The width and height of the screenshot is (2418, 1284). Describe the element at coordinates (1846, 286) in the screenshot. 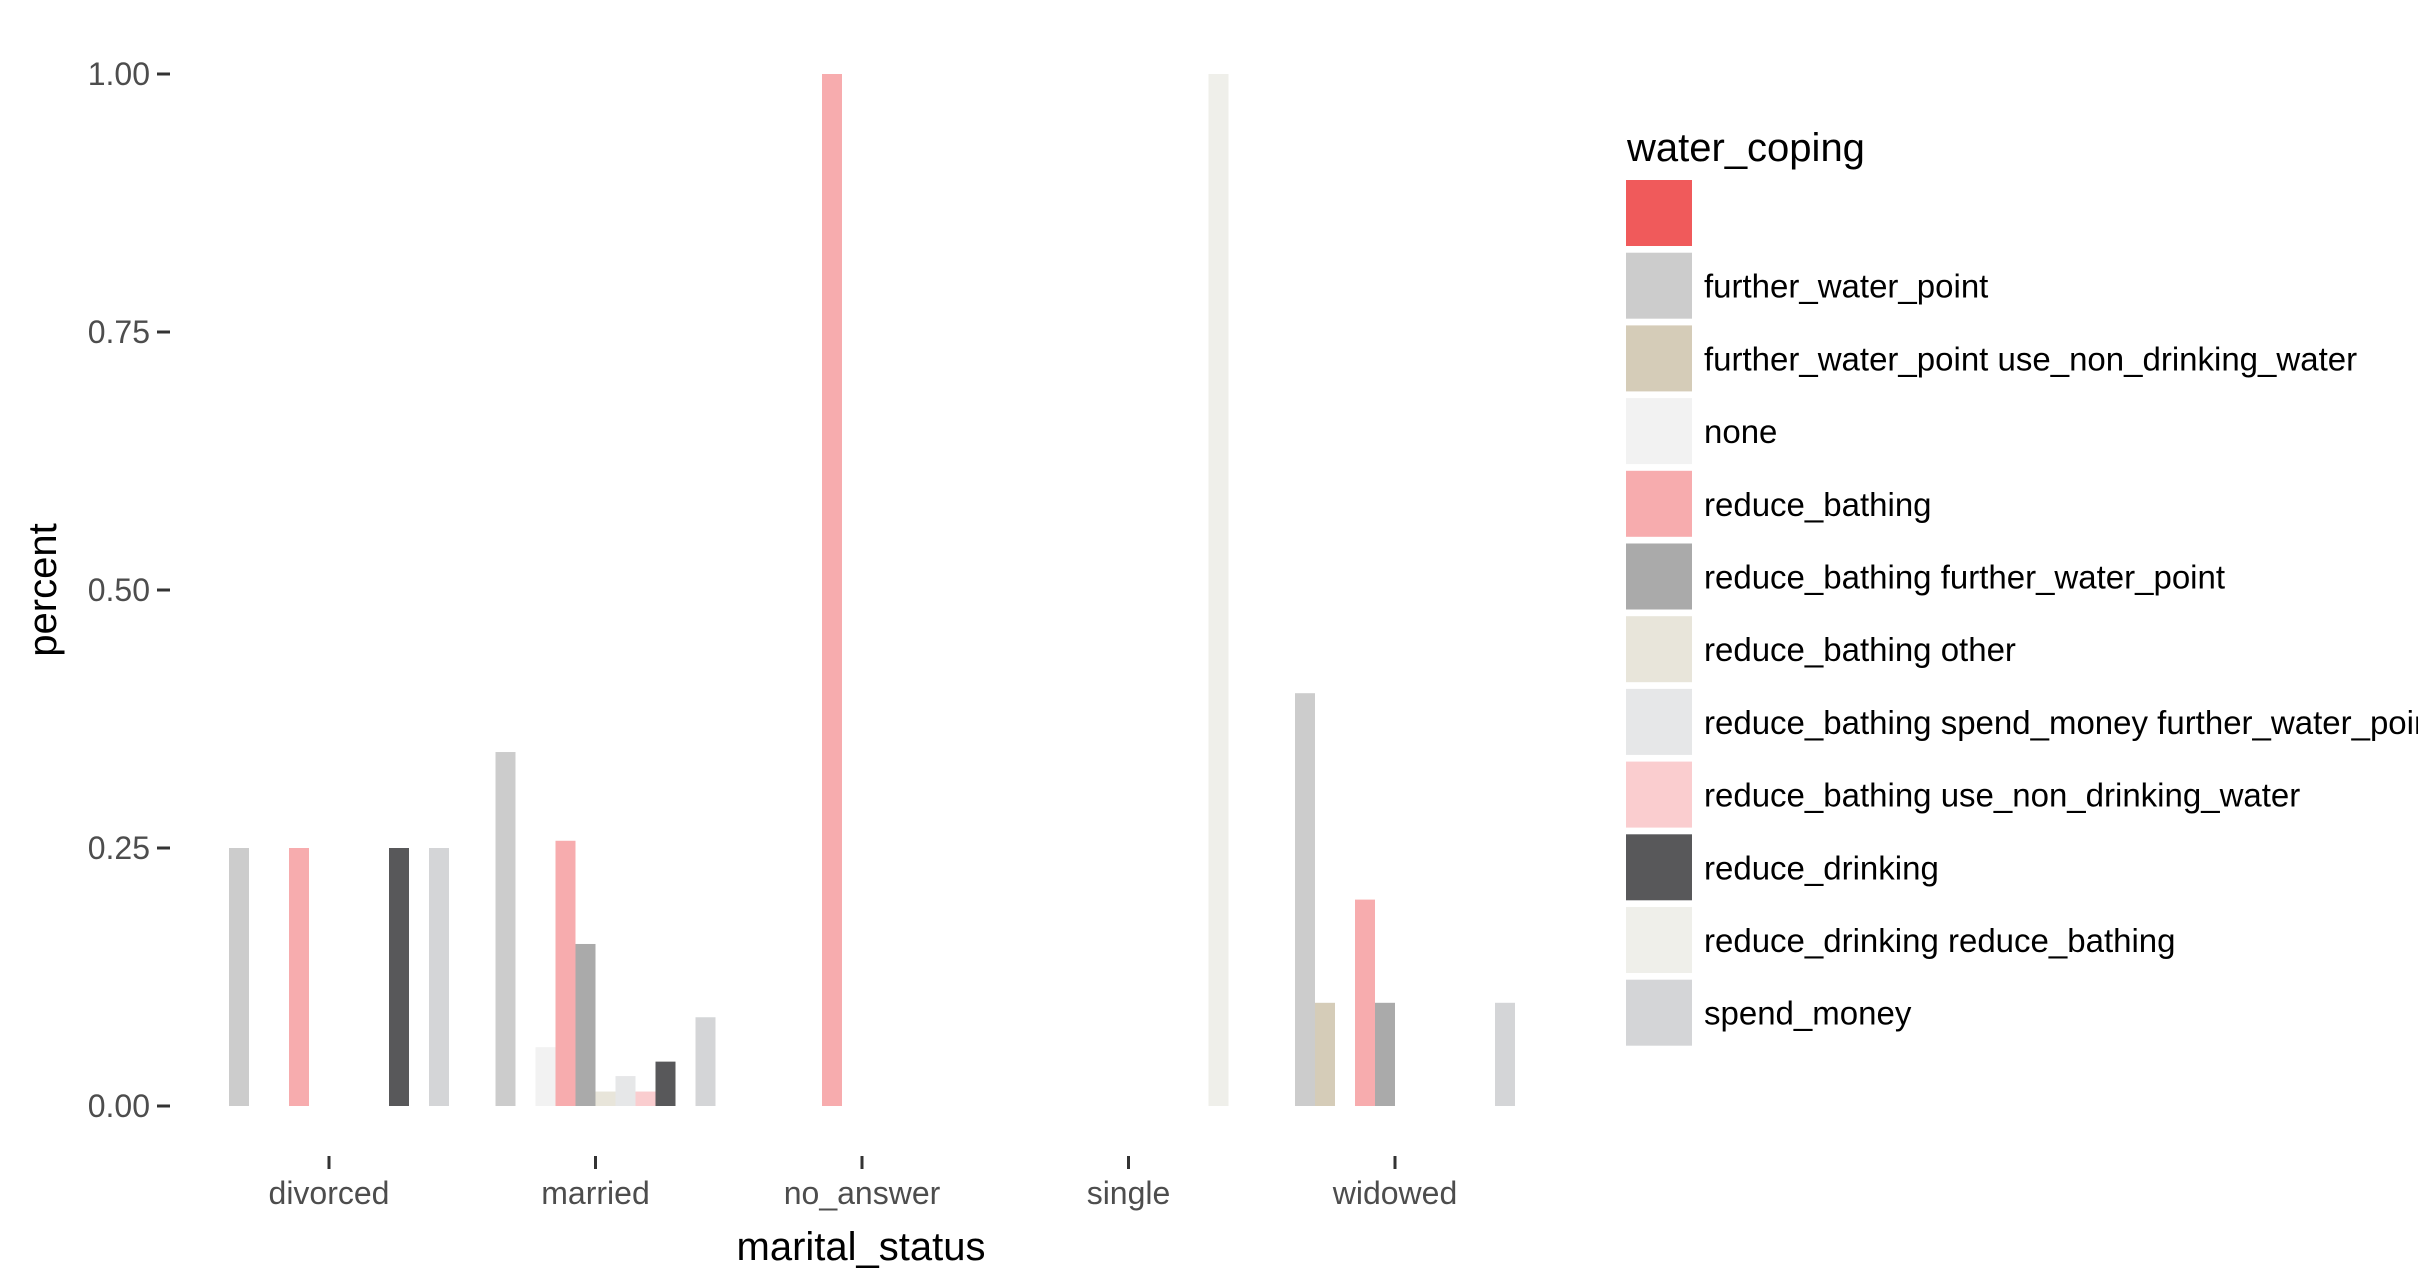

I see `legend-label: further_water_point` at that location.